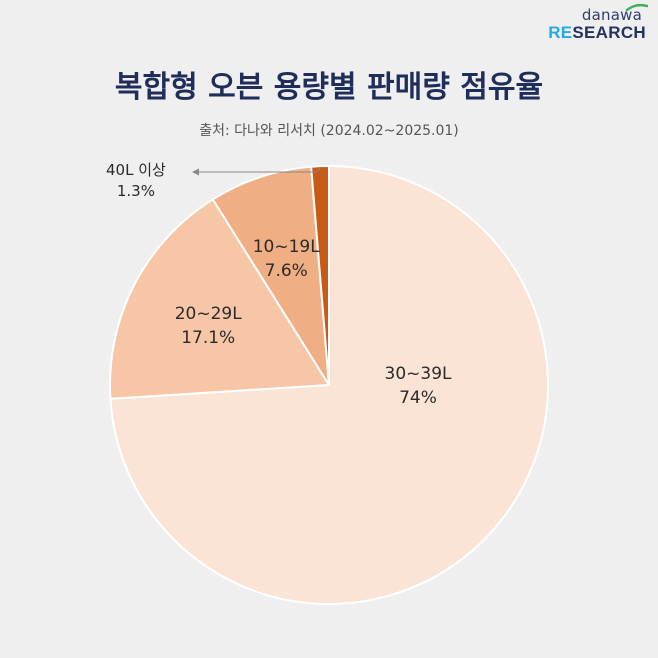  Describe the element at coordinates (419, 374) in the screenshot. I see `slice-label-name: 30~39L` at that location.